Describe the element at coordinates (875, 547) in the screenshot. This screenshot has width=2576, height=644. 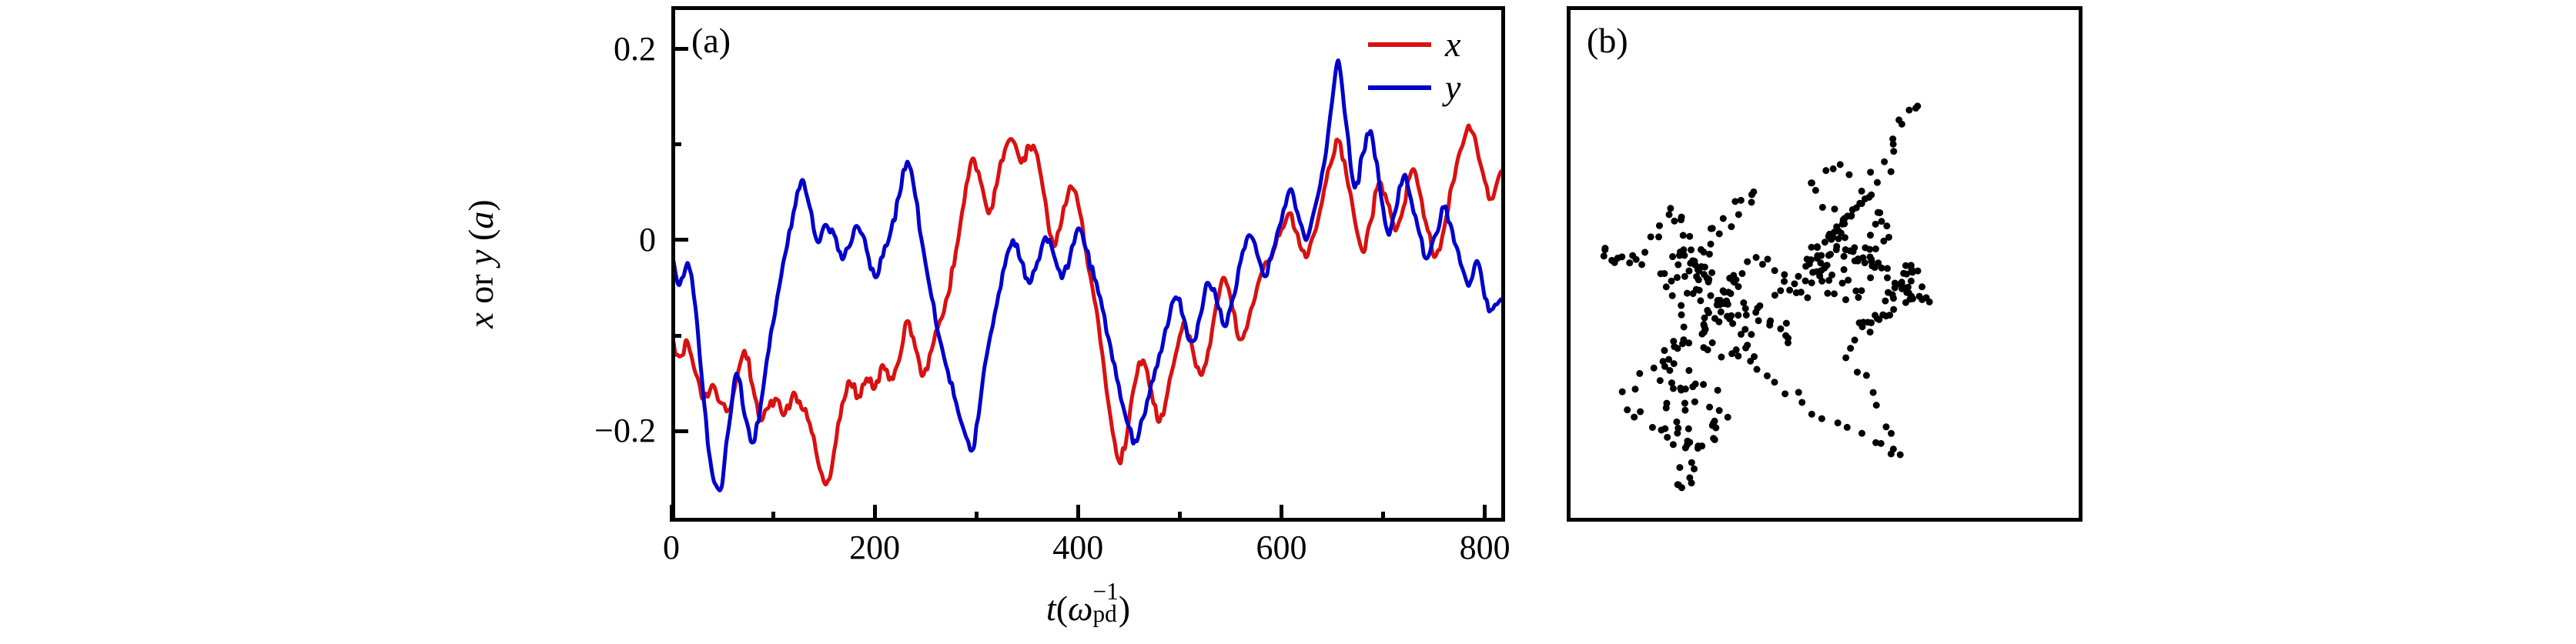
I see `x-tick-label: 200` at that location.